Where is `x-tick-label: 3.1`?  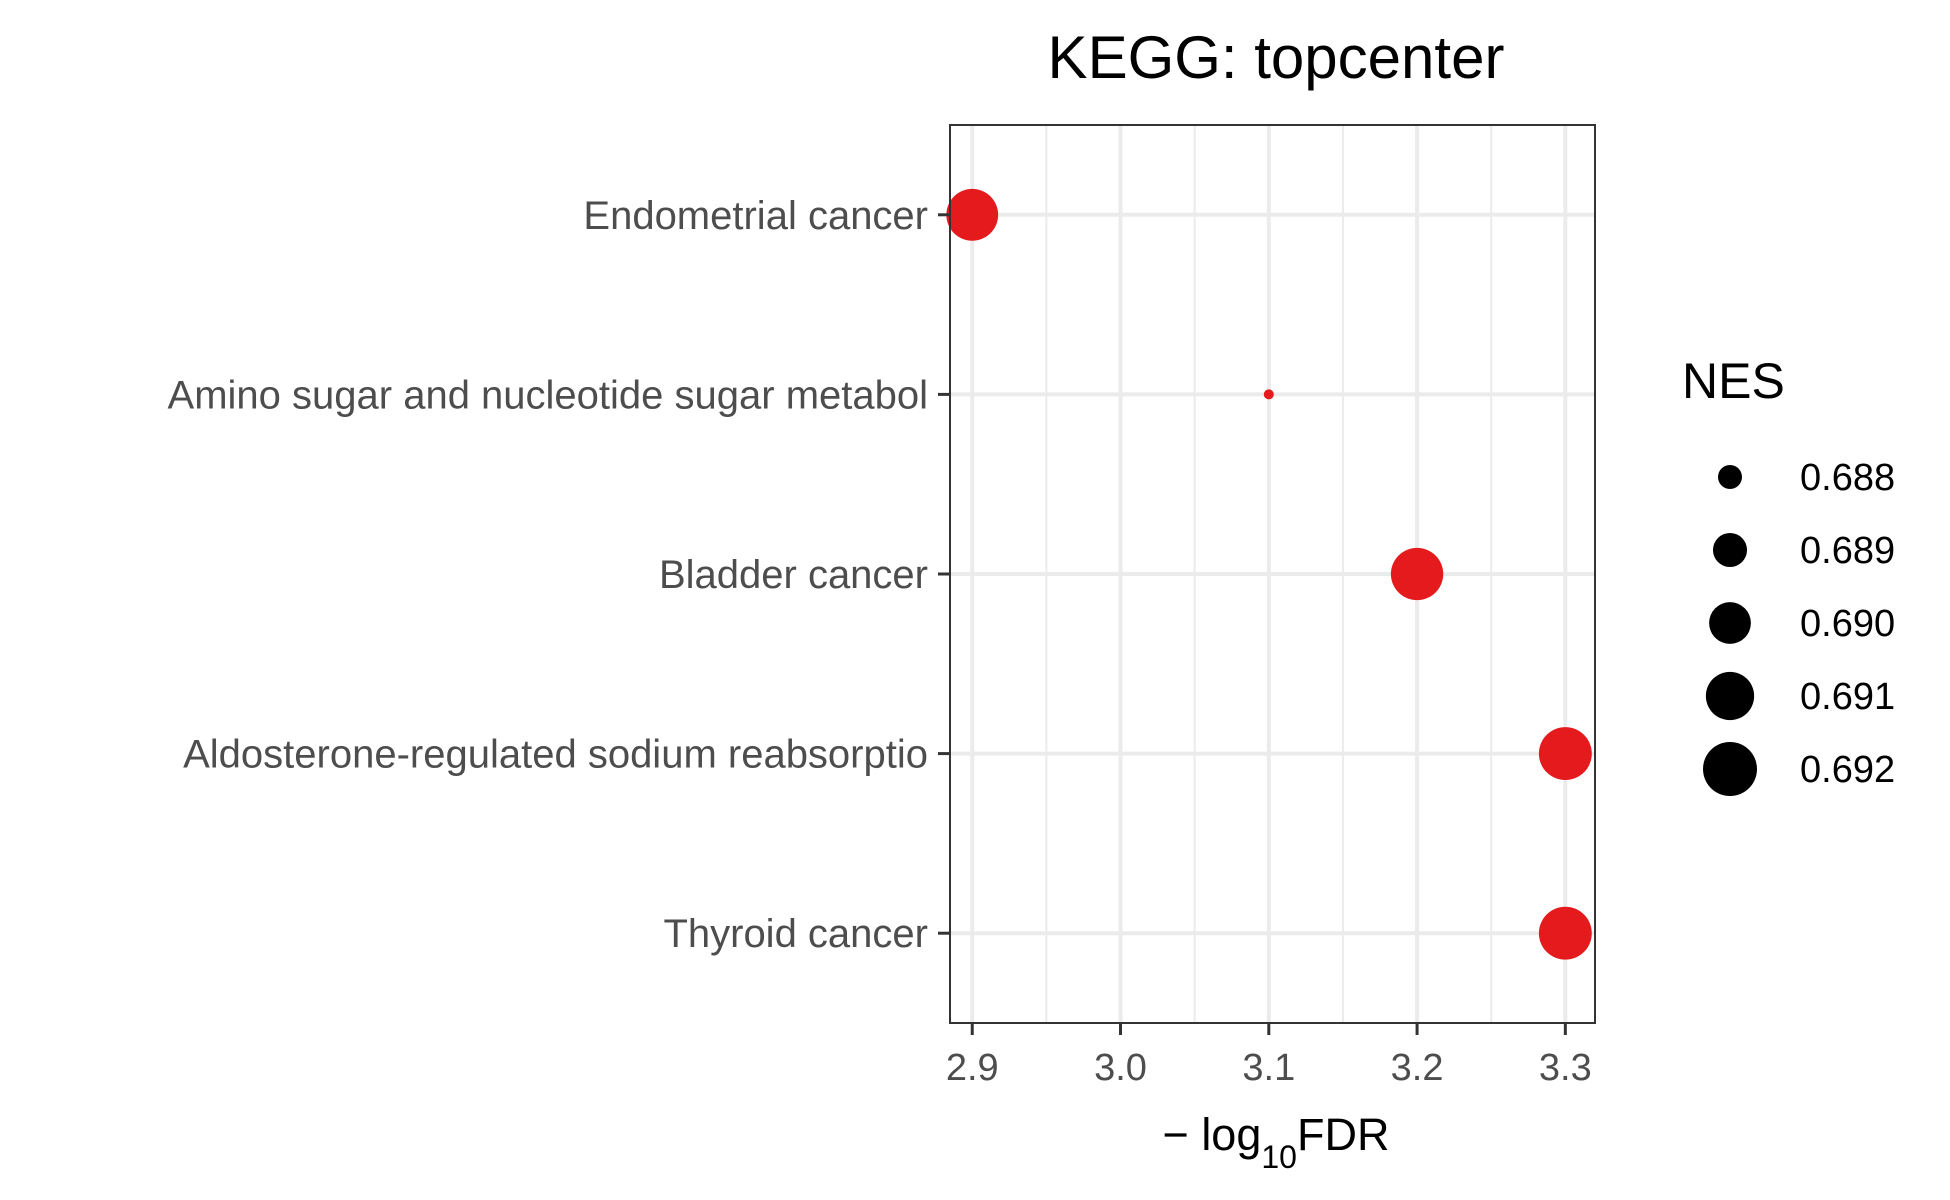 x-tick-label: 3.1 is located at coordinates (1268, 1068).